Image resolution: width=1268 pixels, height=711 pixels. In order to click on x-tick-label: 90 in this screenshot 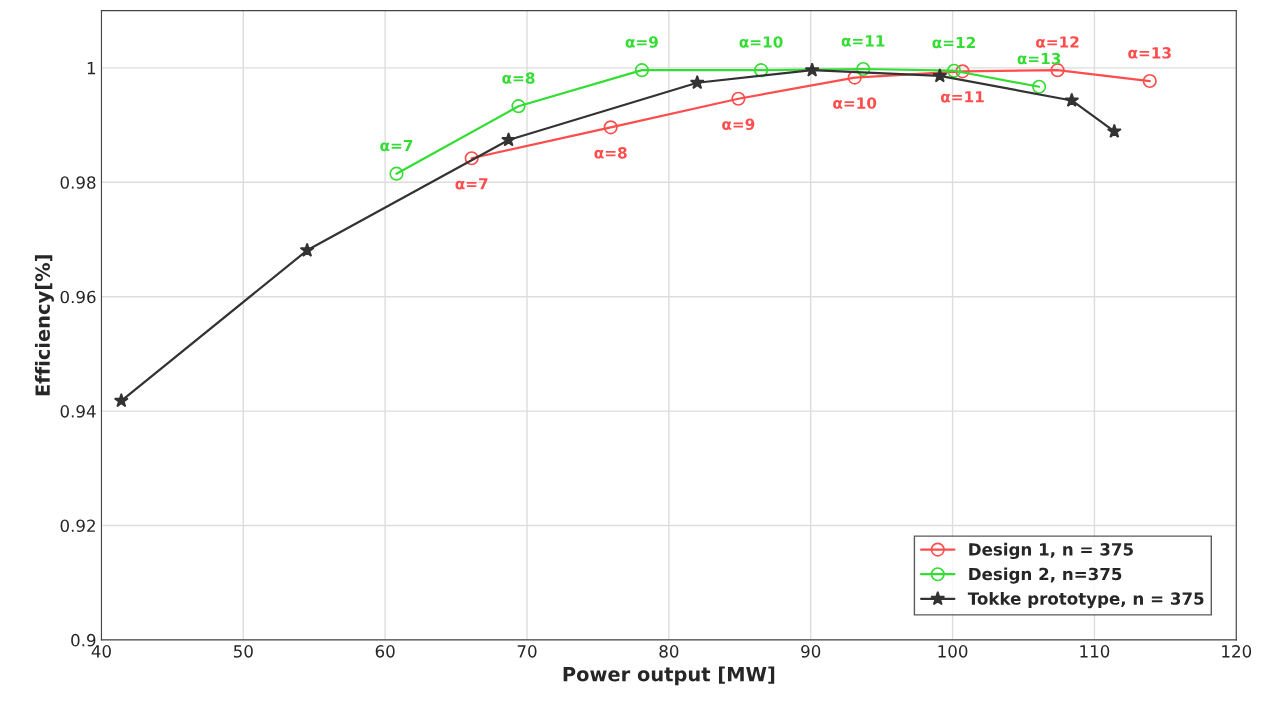, I will do `click(811, 651)`.